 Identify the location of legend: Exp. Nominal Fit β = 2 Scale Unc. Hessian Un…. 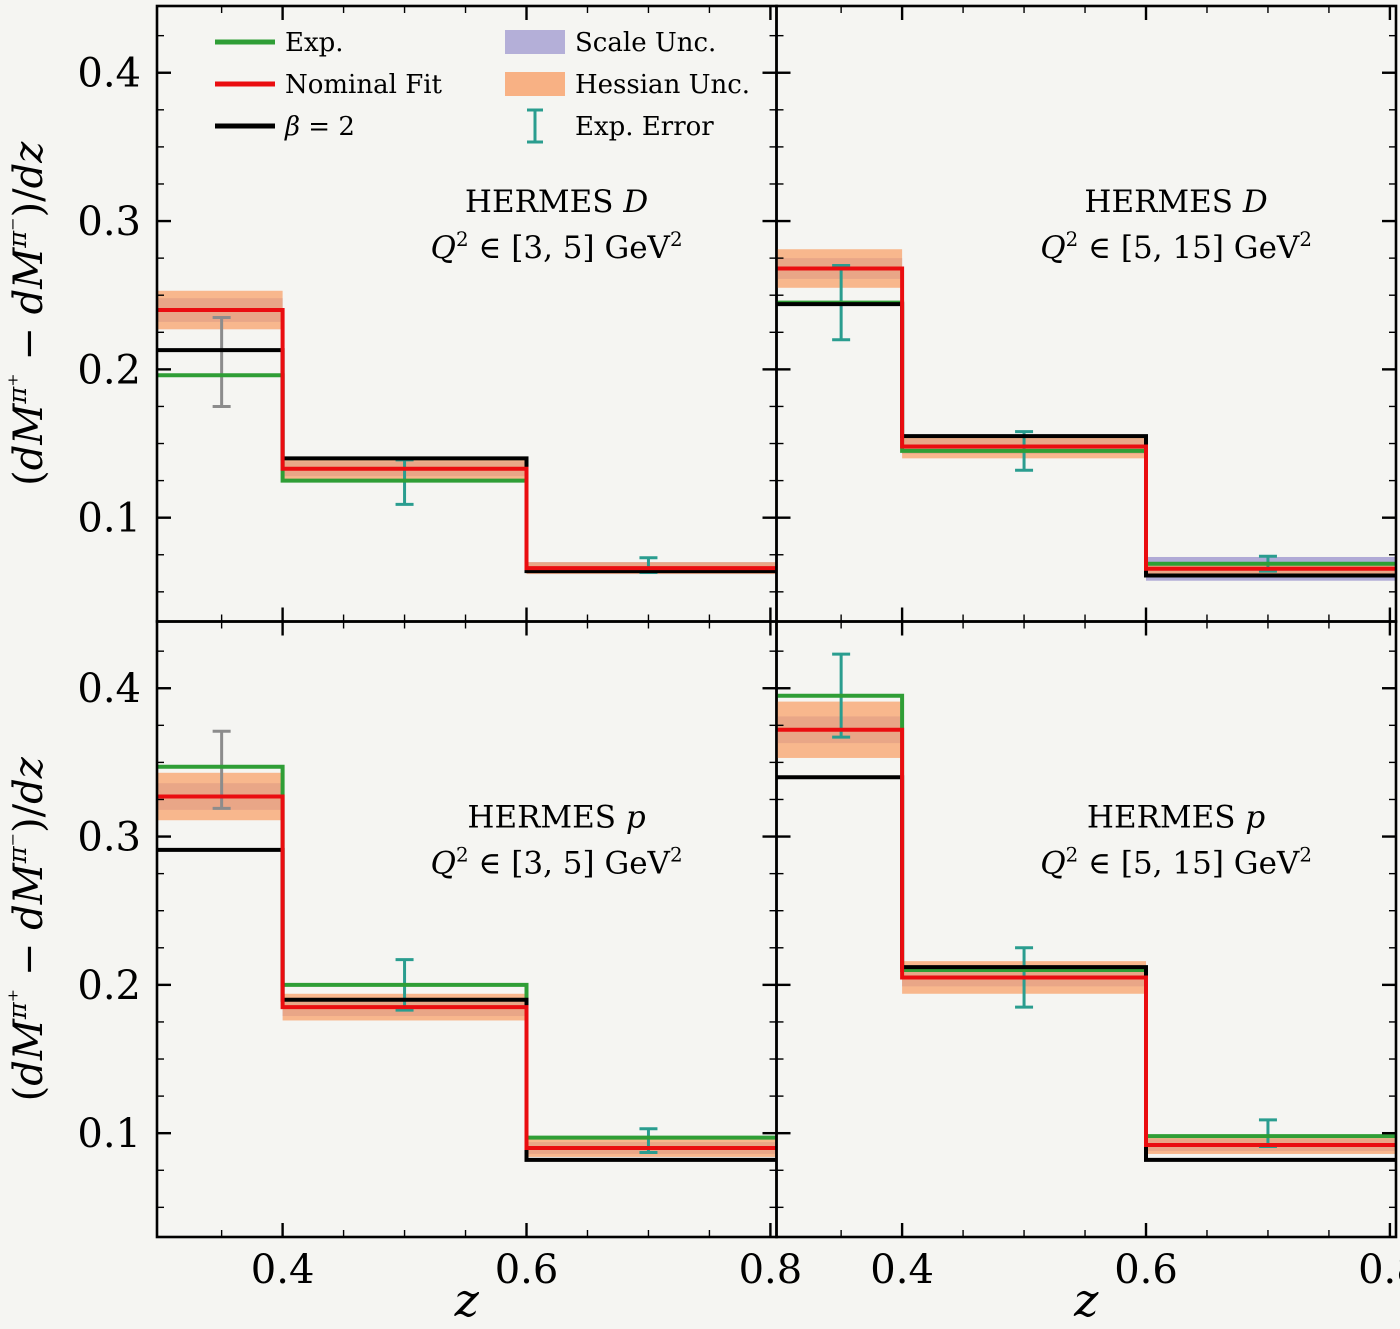
(482, 86).